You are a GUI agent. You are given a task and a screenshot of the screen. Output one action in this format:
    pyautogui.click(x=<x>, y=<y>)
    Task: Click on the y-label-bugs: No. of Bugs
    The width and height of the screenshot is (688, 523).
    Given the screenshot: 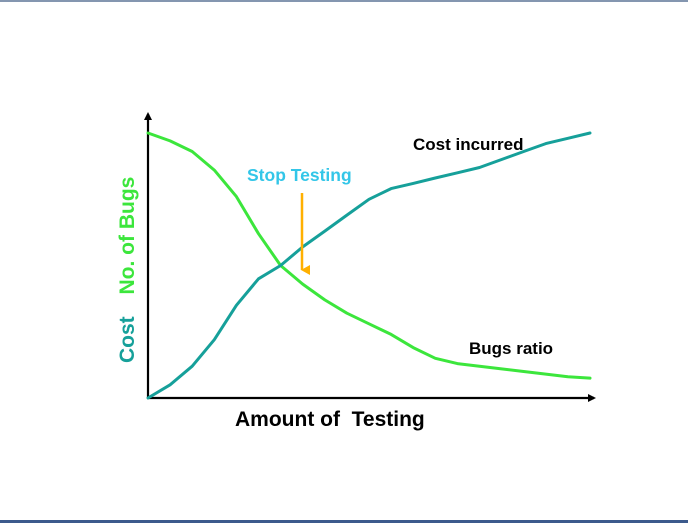 What is the action you would take?
    pyautogui.click(x=127, y=236)
    